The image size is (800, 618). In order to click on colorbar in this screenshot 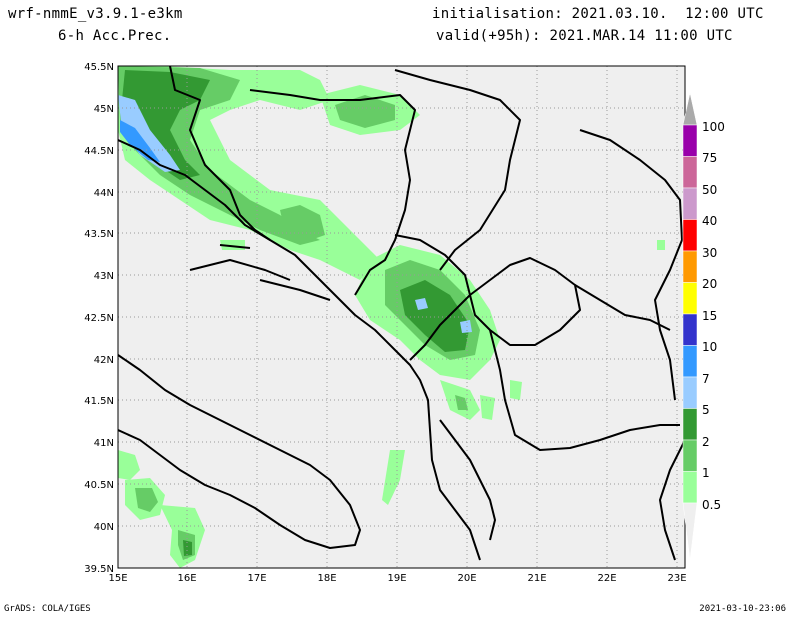, I will do `click(690, 326)`.